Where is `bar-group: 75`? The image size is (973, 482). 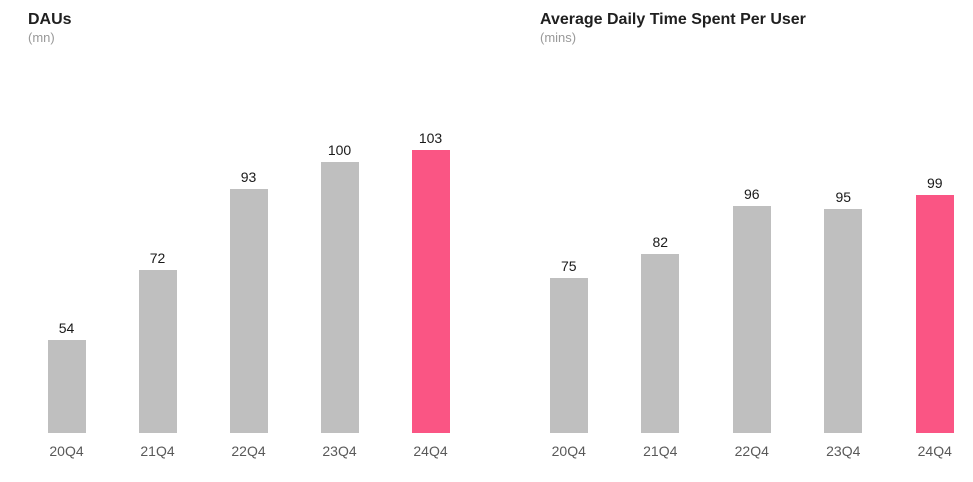
bar-group: 75 is located at coordinates (569, 278).